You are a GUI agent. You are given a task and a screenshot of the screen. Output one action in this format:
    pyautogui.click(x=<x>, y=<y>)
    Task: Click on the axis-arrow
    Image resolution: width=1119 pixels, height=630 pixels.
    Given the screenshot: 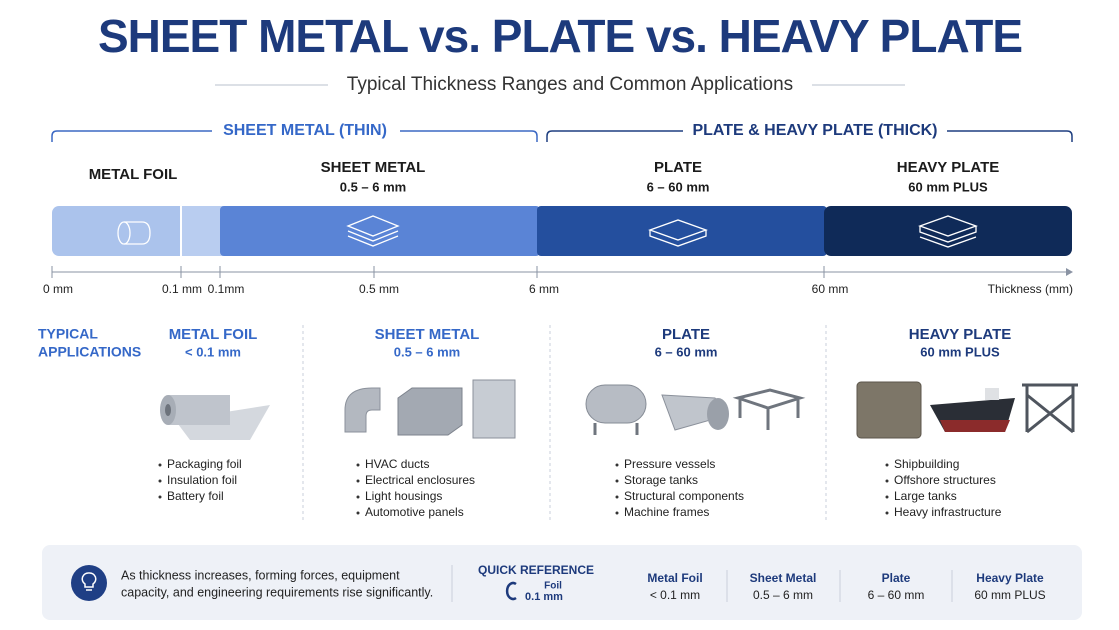 What is the action you would take?
    pyautogui.click(x=1069, y=272)
    